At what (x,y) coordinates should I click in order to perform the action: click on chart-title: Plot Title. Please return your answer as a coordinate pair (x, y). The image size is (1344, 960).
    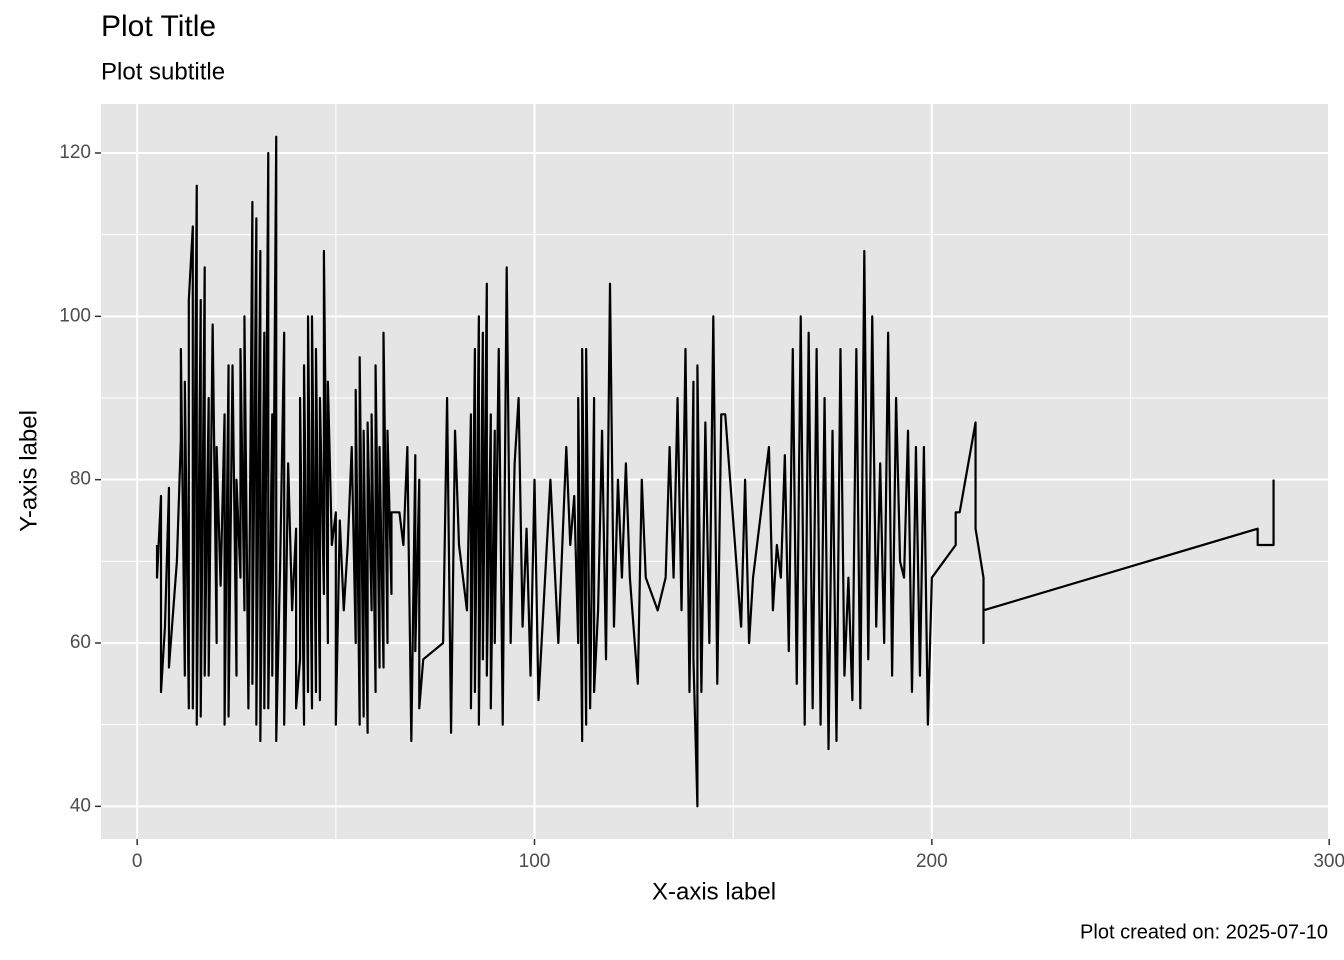
    Looking at the image, I should click on (158, 26).